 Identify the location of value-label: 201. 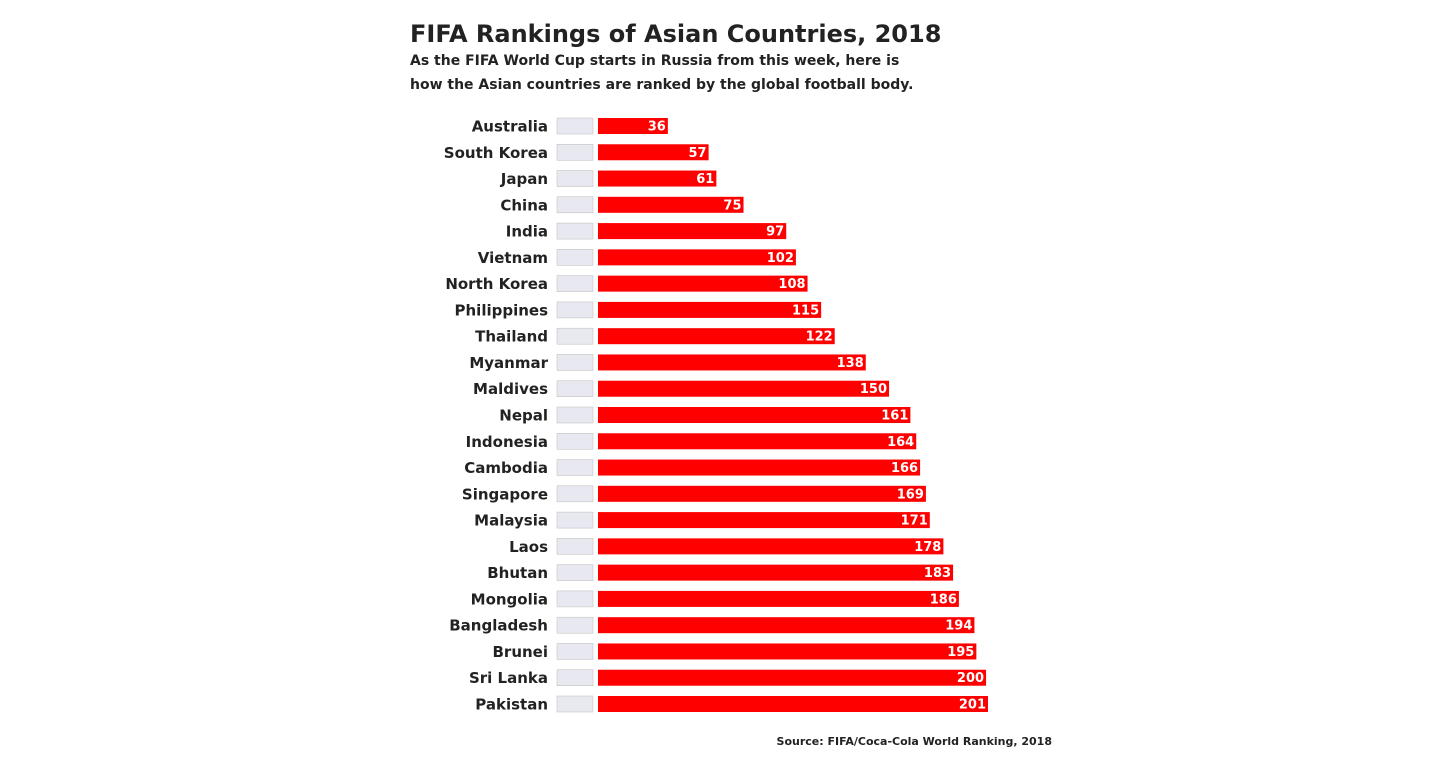
(972, 705).